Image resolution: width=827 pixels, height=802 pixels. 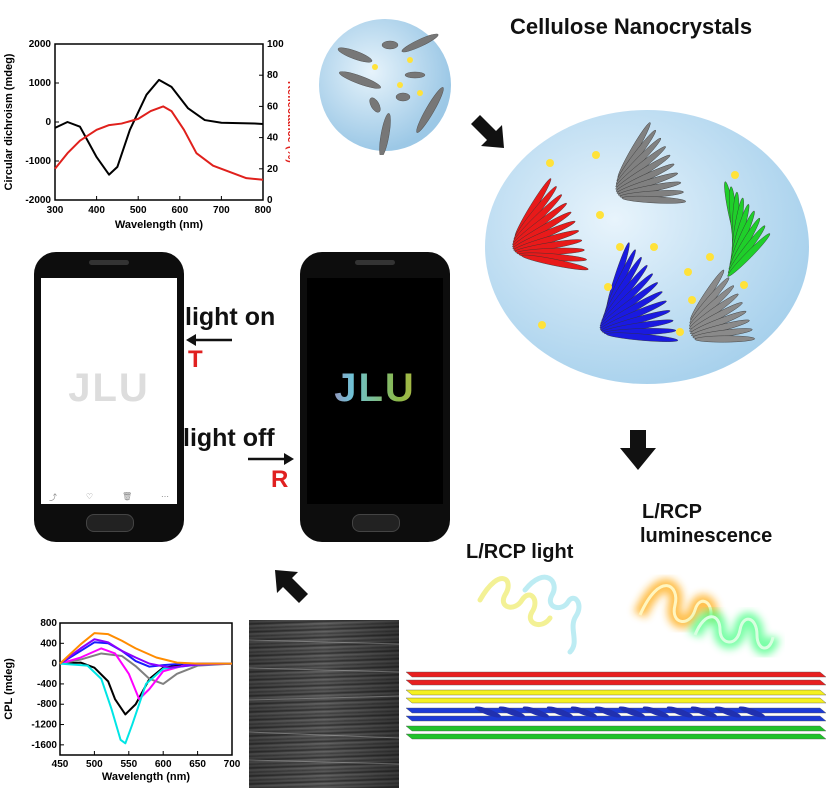 I want to click on arrow-right-icon, so click(x=271, y=459).